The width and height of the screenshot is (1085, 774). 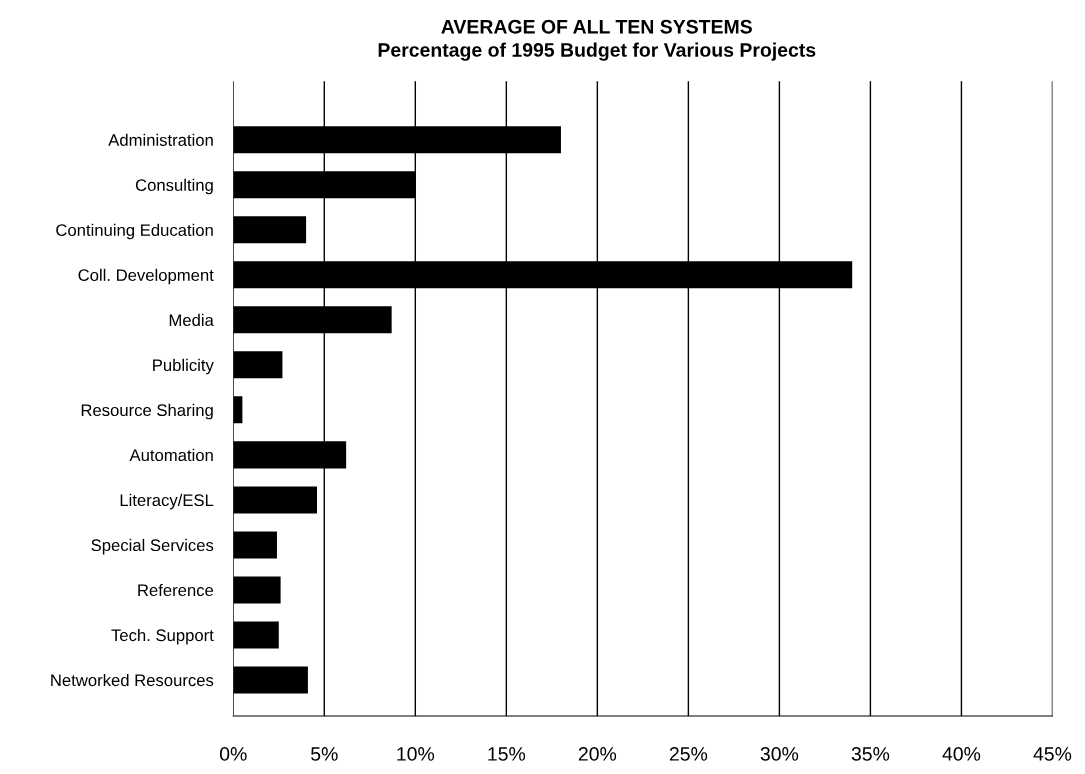 I want to click on chart-subtitle: Percentage of 1995 Budget for Various Projects, so click(x=597, y=51).